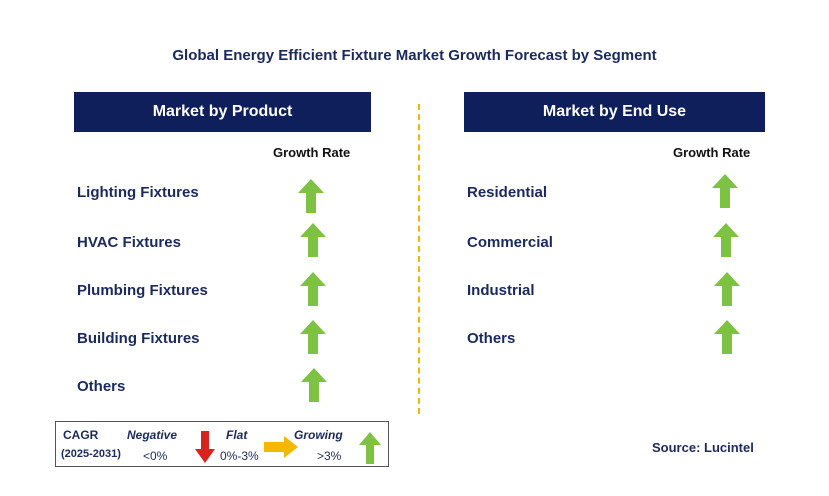 The image size is (829, 496). I want to click on end-use-growth-rate-label: Growth Rate, so click(712, 152).